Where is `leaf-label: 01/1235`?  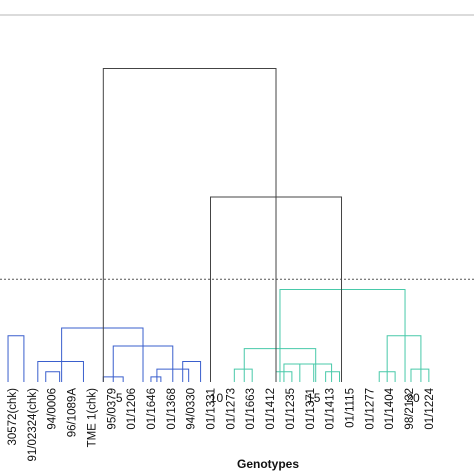
leaf-label: 01/1235 is located at coordinates (291, 409).